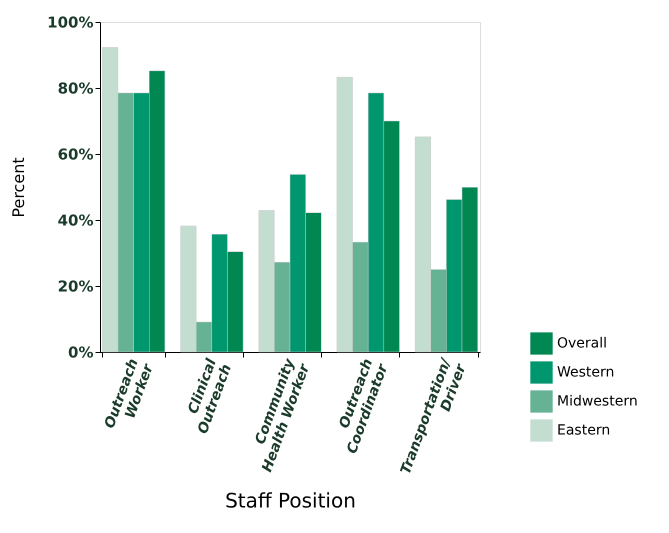 The image size is (669, 533). I want to click on y-axis-title: Percent, so click(18, 187).